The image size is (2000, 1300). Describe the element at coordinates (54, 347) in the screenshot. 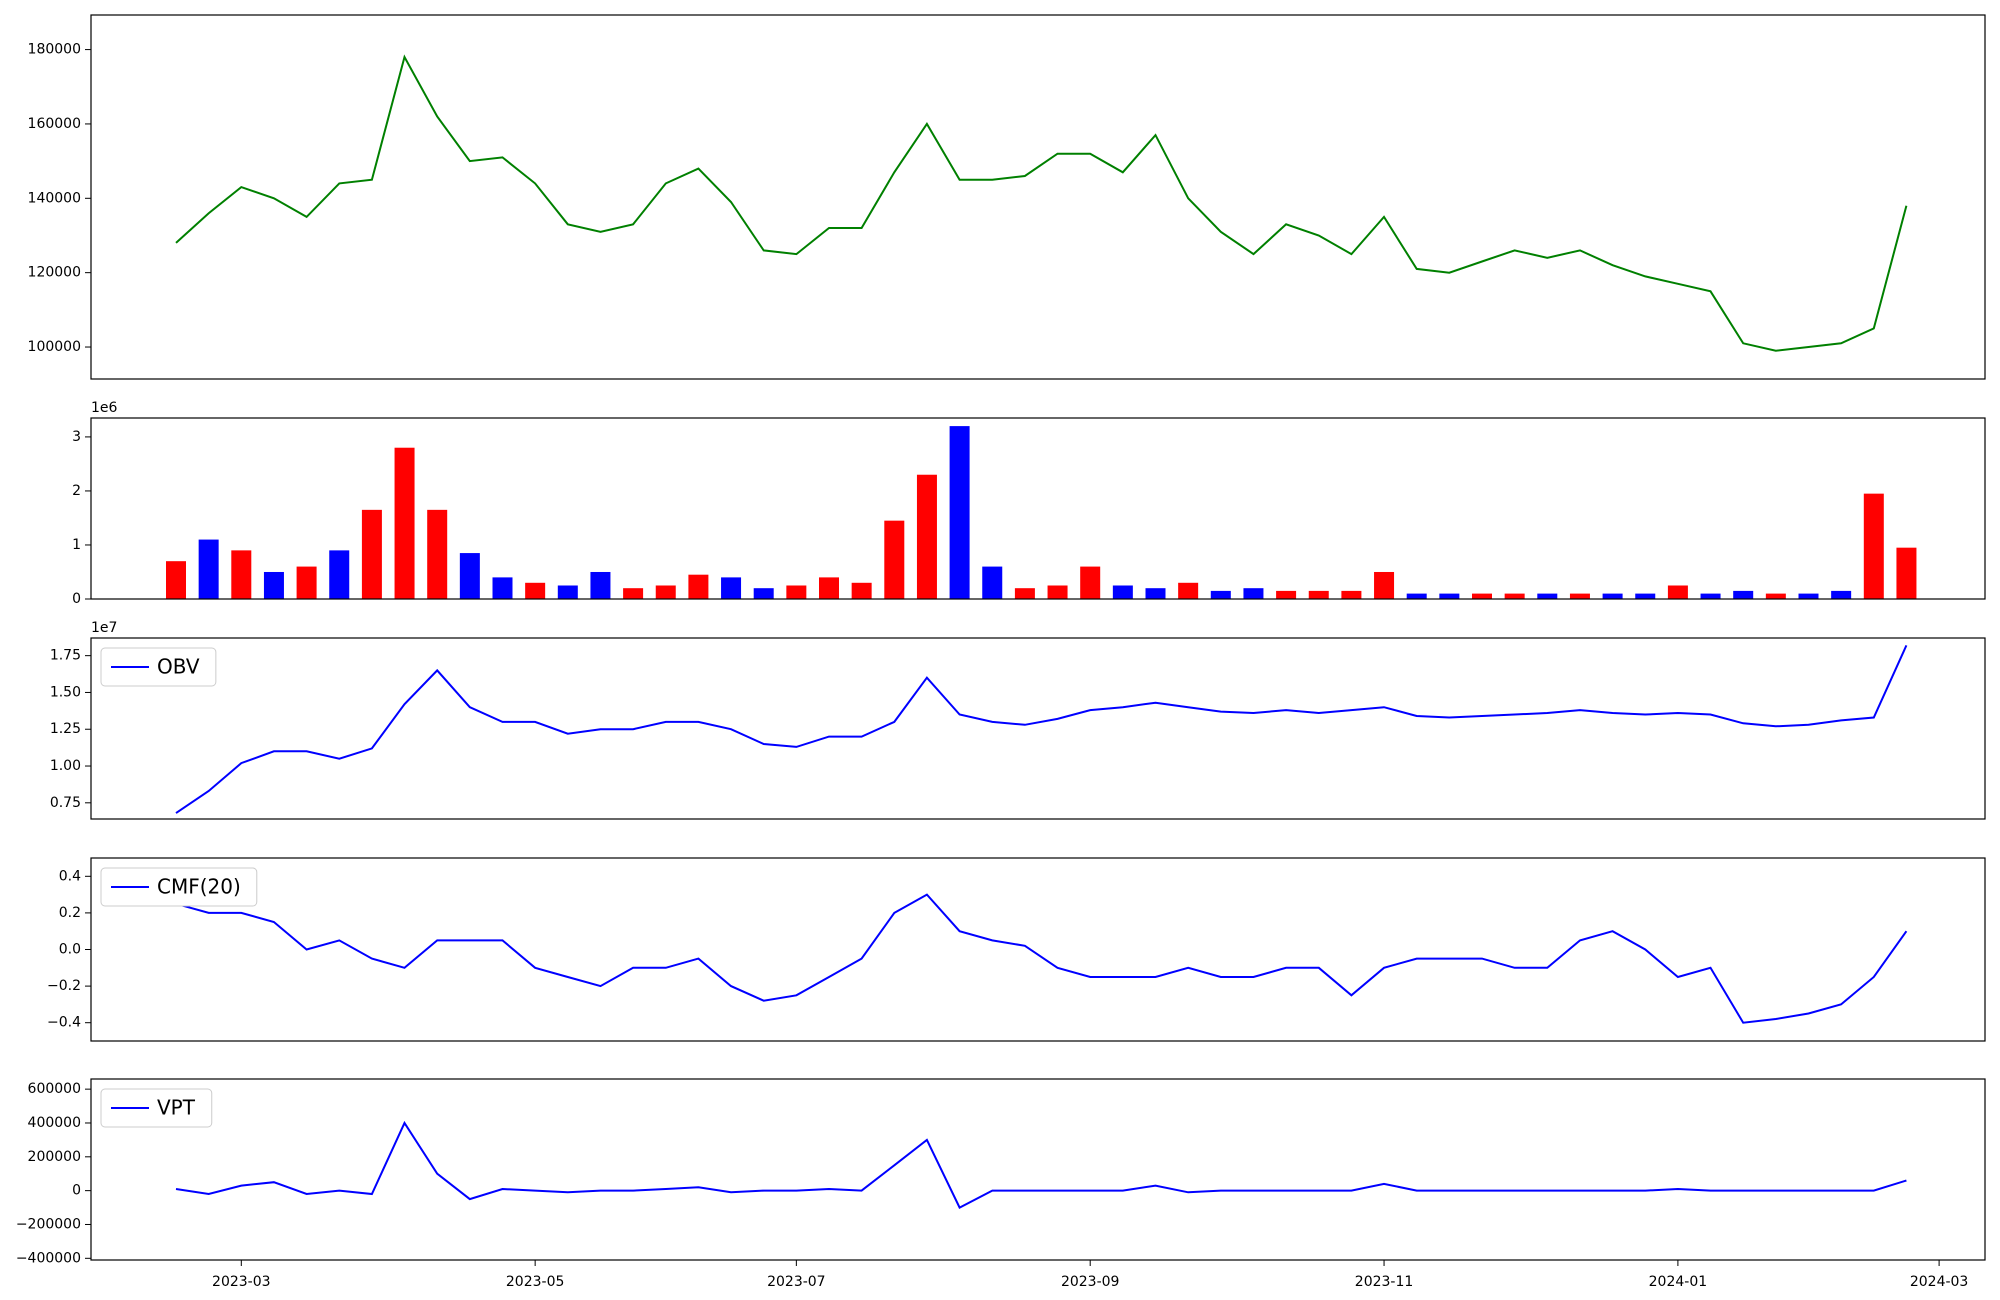

I see `y-tick-label: 100000` at that location.